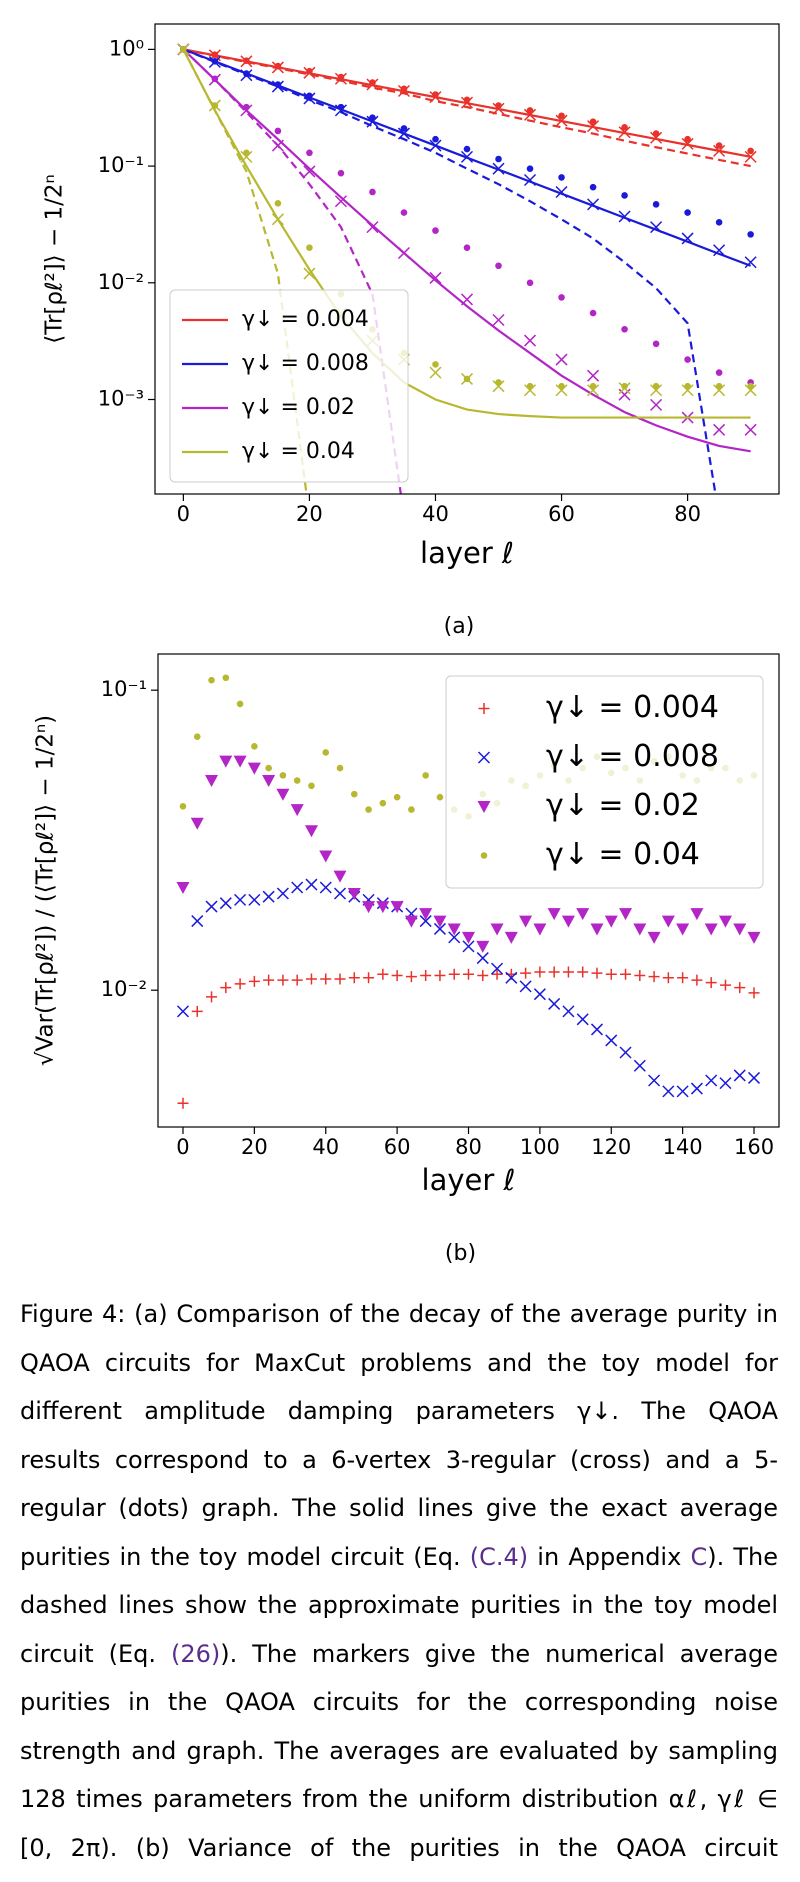 This screenshot has width=800, height=1882. I want to click on legend-label: γ↓ = 0.04, so click(298, 451).